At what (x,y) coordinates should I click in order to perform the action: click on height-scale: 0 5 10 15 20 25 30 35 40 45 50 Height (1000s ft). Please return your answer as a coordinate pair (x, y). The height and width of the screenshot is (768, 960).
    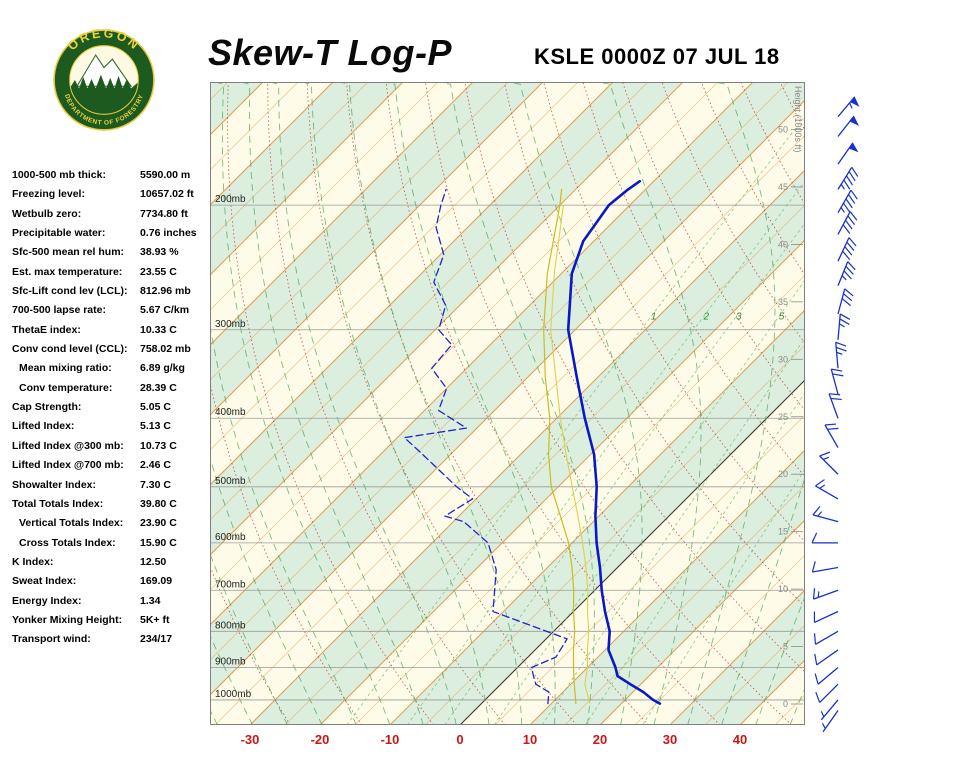
    Looking at the image, I should click on (790, 397).